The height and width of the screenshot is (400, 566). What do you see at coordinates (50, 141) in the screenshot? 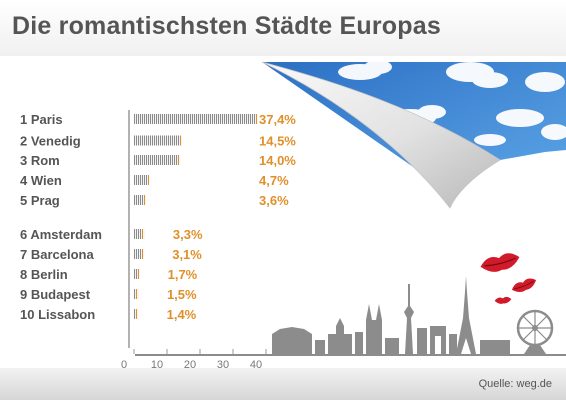
I see `category-label: 2 Venedig` at bounding box center [50, 141].